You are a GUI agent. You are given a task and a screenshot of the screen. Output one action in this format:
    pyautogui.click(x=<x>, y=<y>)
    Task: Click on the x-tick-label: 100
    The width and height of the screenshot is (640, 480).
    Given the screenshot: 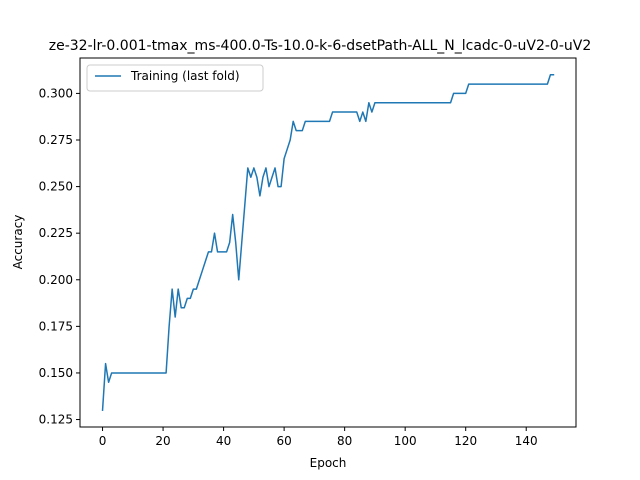 What is the action you would take?
    pyautogui.click(x=405, y=441)
    